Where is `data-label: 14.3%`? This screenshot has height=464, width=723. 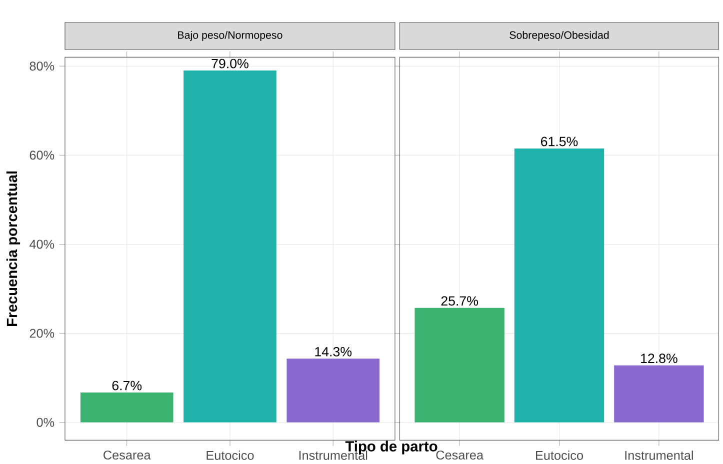
data-label: 14.3% is located at coordinates (333, 351).